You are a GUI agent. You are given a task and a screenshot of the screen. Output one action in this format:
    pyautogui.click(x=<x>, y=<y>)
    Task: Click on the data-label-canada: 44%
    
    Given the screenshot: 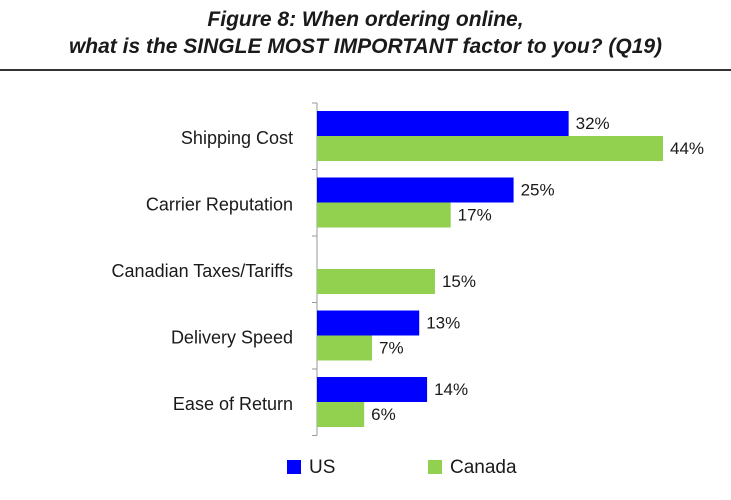 What is the action you would take?
    pyautogui.click(x=687, y=148)
    